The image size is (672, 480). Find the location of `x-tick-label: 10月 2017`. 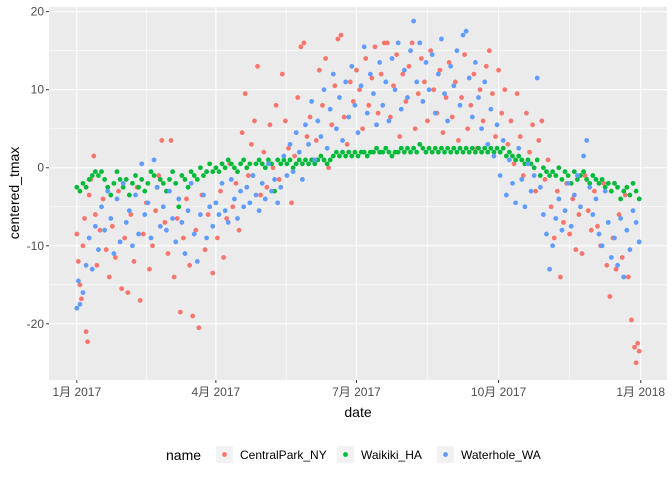

x-tick-label: 10月 2017 is located at coordinates (499, 392).